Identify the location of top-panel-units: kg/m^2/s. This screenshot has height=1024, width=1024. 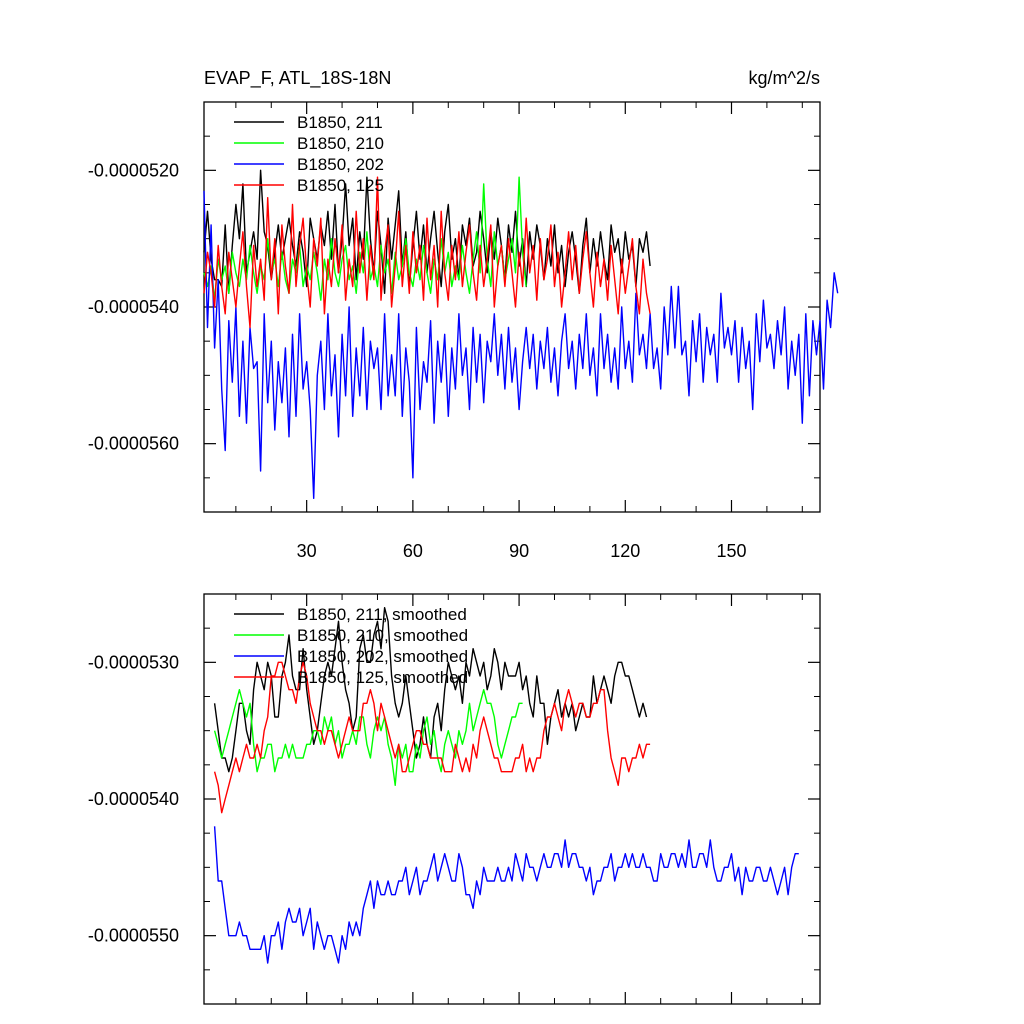
(784, 78).